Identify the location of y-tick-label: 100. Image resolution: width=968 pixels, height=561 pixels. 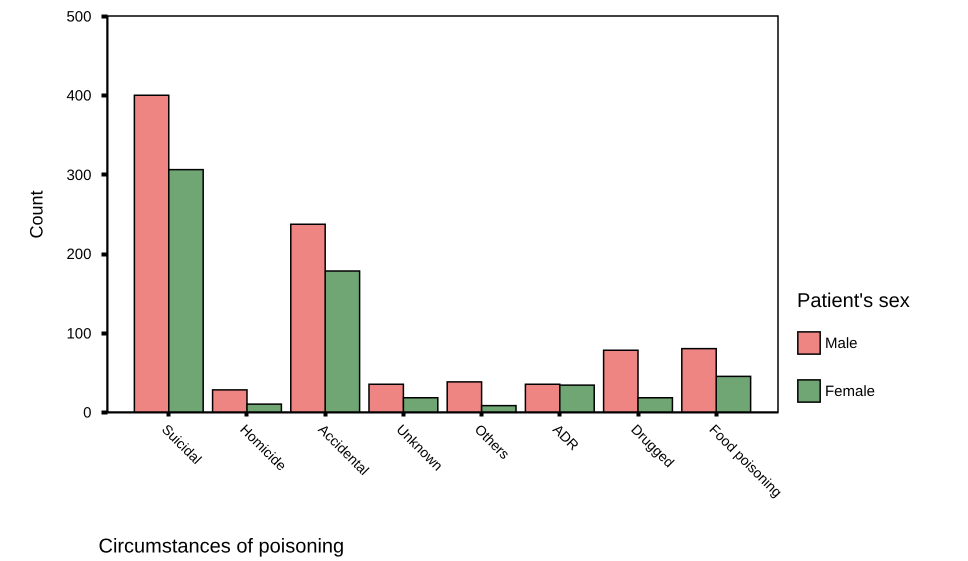
(79, 333).